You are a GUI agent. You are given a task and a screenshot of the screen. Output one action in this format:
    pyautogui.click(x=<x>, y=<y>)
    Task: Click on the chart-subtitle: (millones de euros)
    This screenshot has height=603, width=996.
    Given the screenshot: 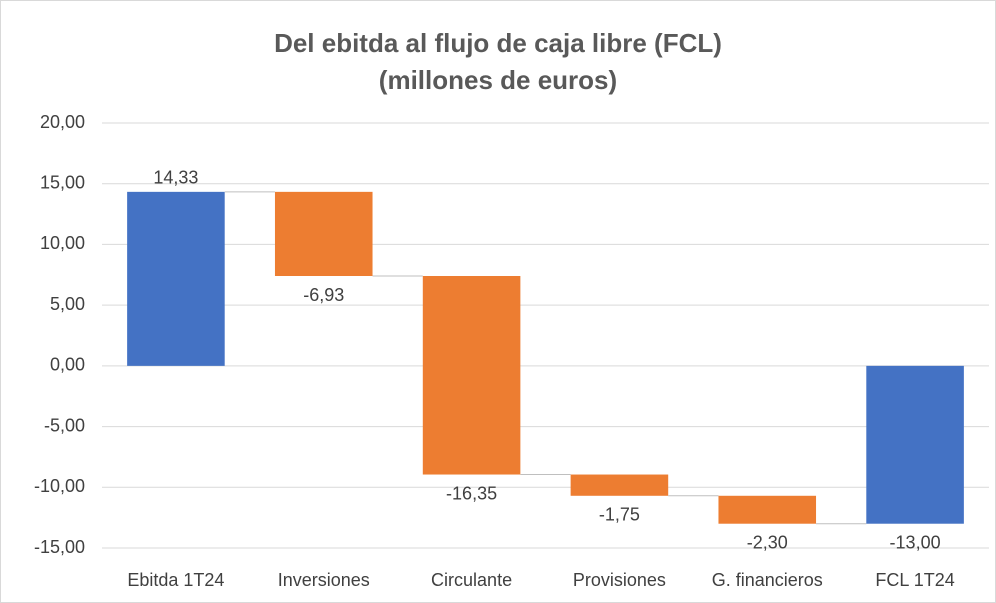 What is the action you would take?
    pyautogui.click(x=498, y=80)
    